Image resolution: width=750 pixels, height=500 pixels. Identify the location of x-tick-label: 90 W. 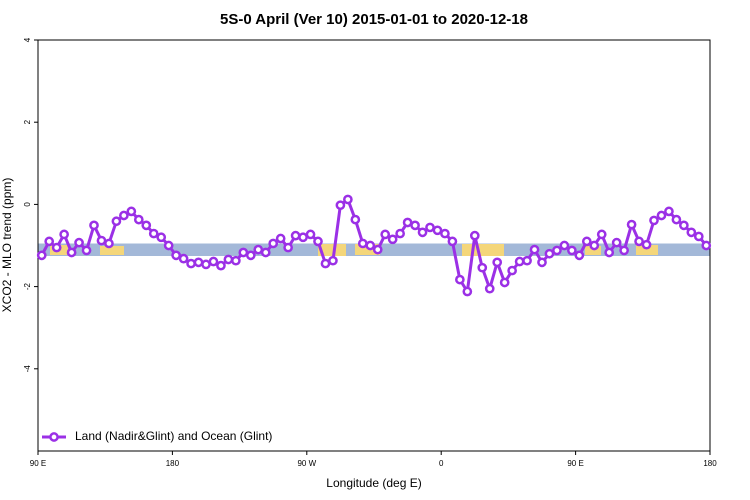
(306, 463).